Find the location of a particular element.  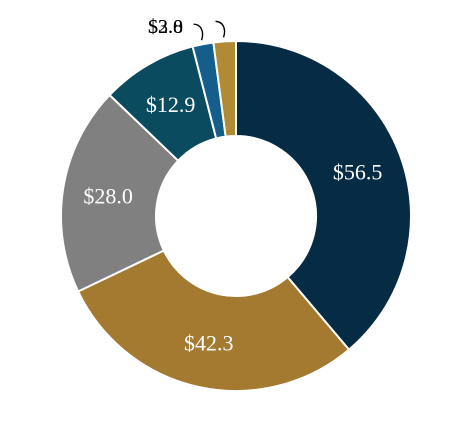

slice-label: $3.0 is located at coordinates (165, 27).